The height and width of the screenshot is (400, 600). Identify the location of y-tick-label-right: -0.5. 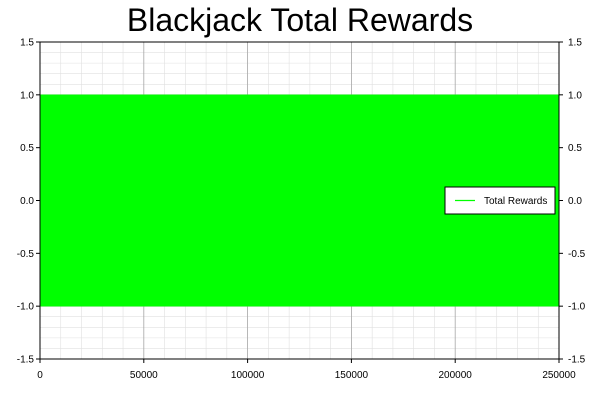
(577, 254).